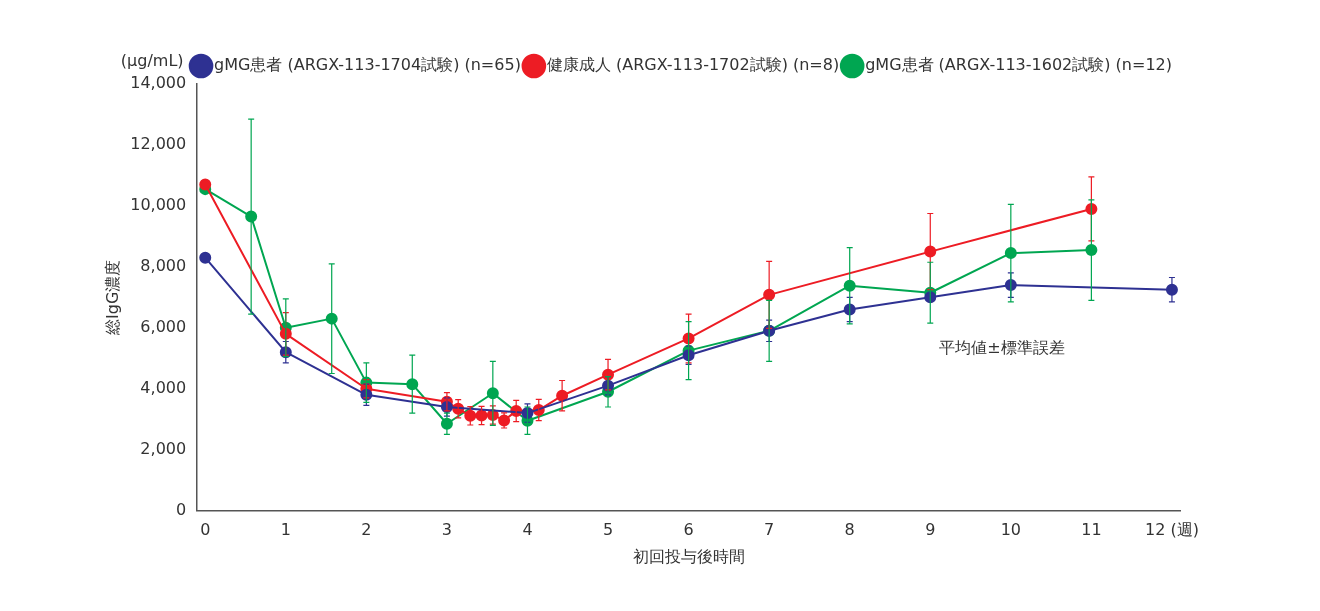 Image resolution: width=1320 pixels, height=611 pixels. What do you see at coordinates (688, 530) in the screenshot?
I see `x-tick-label: 6` at bounding box center [688, 530].